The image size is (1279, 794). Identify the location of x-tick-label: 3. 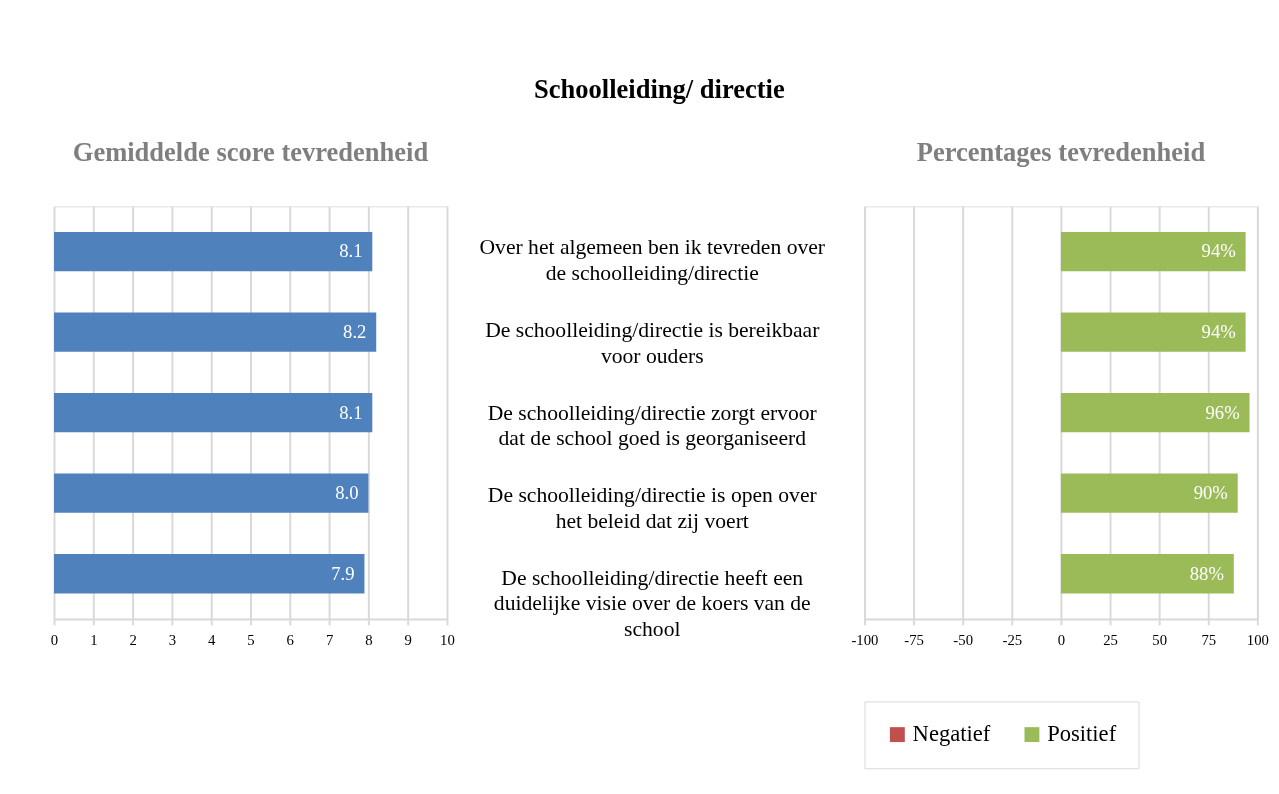
(172, 639).